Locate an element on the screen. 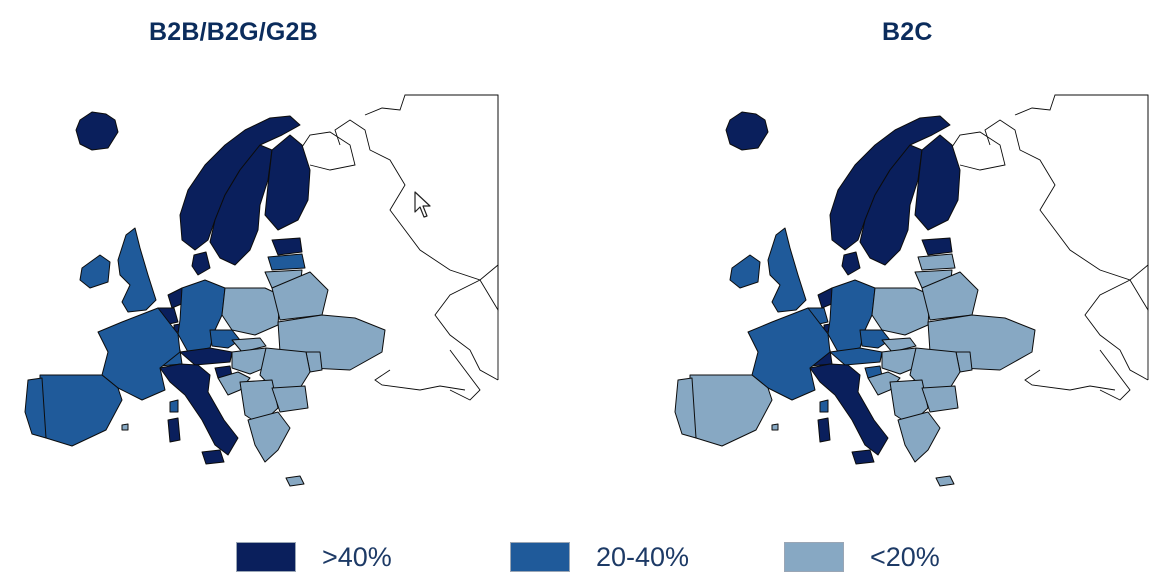 The height and width of the screenshot is (583, 1170). legend-label-high: >40% is located at coordinates (357, 556).